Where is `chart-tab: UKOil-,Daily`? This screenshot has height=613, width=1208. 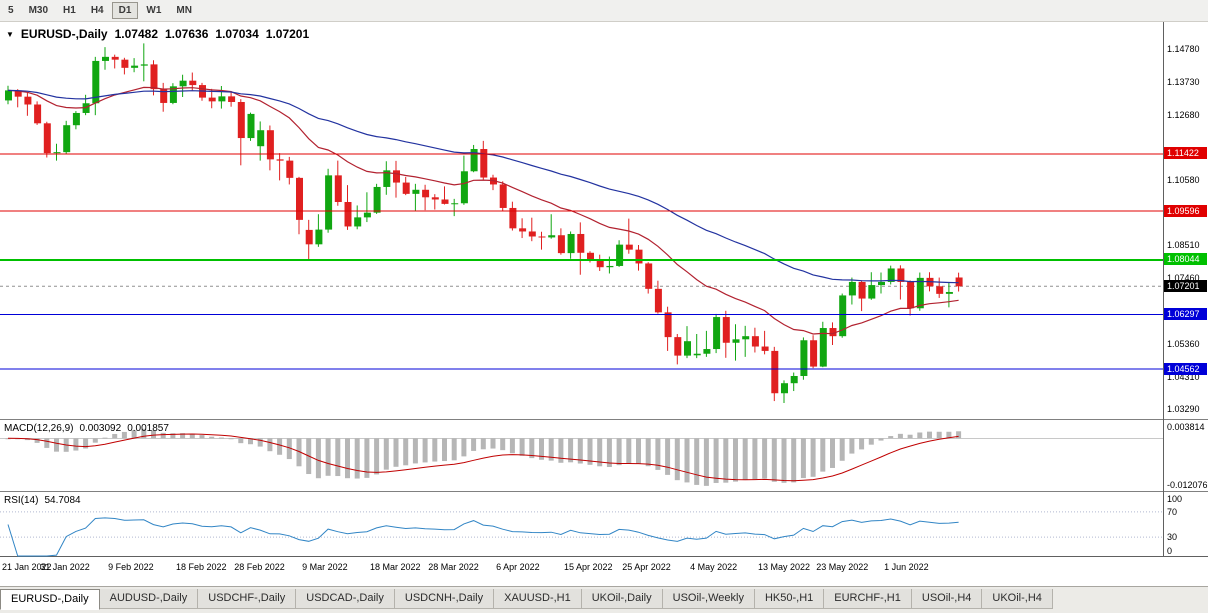 chart-tab: UKOil-,Daily is located at coordinates (622, 599).